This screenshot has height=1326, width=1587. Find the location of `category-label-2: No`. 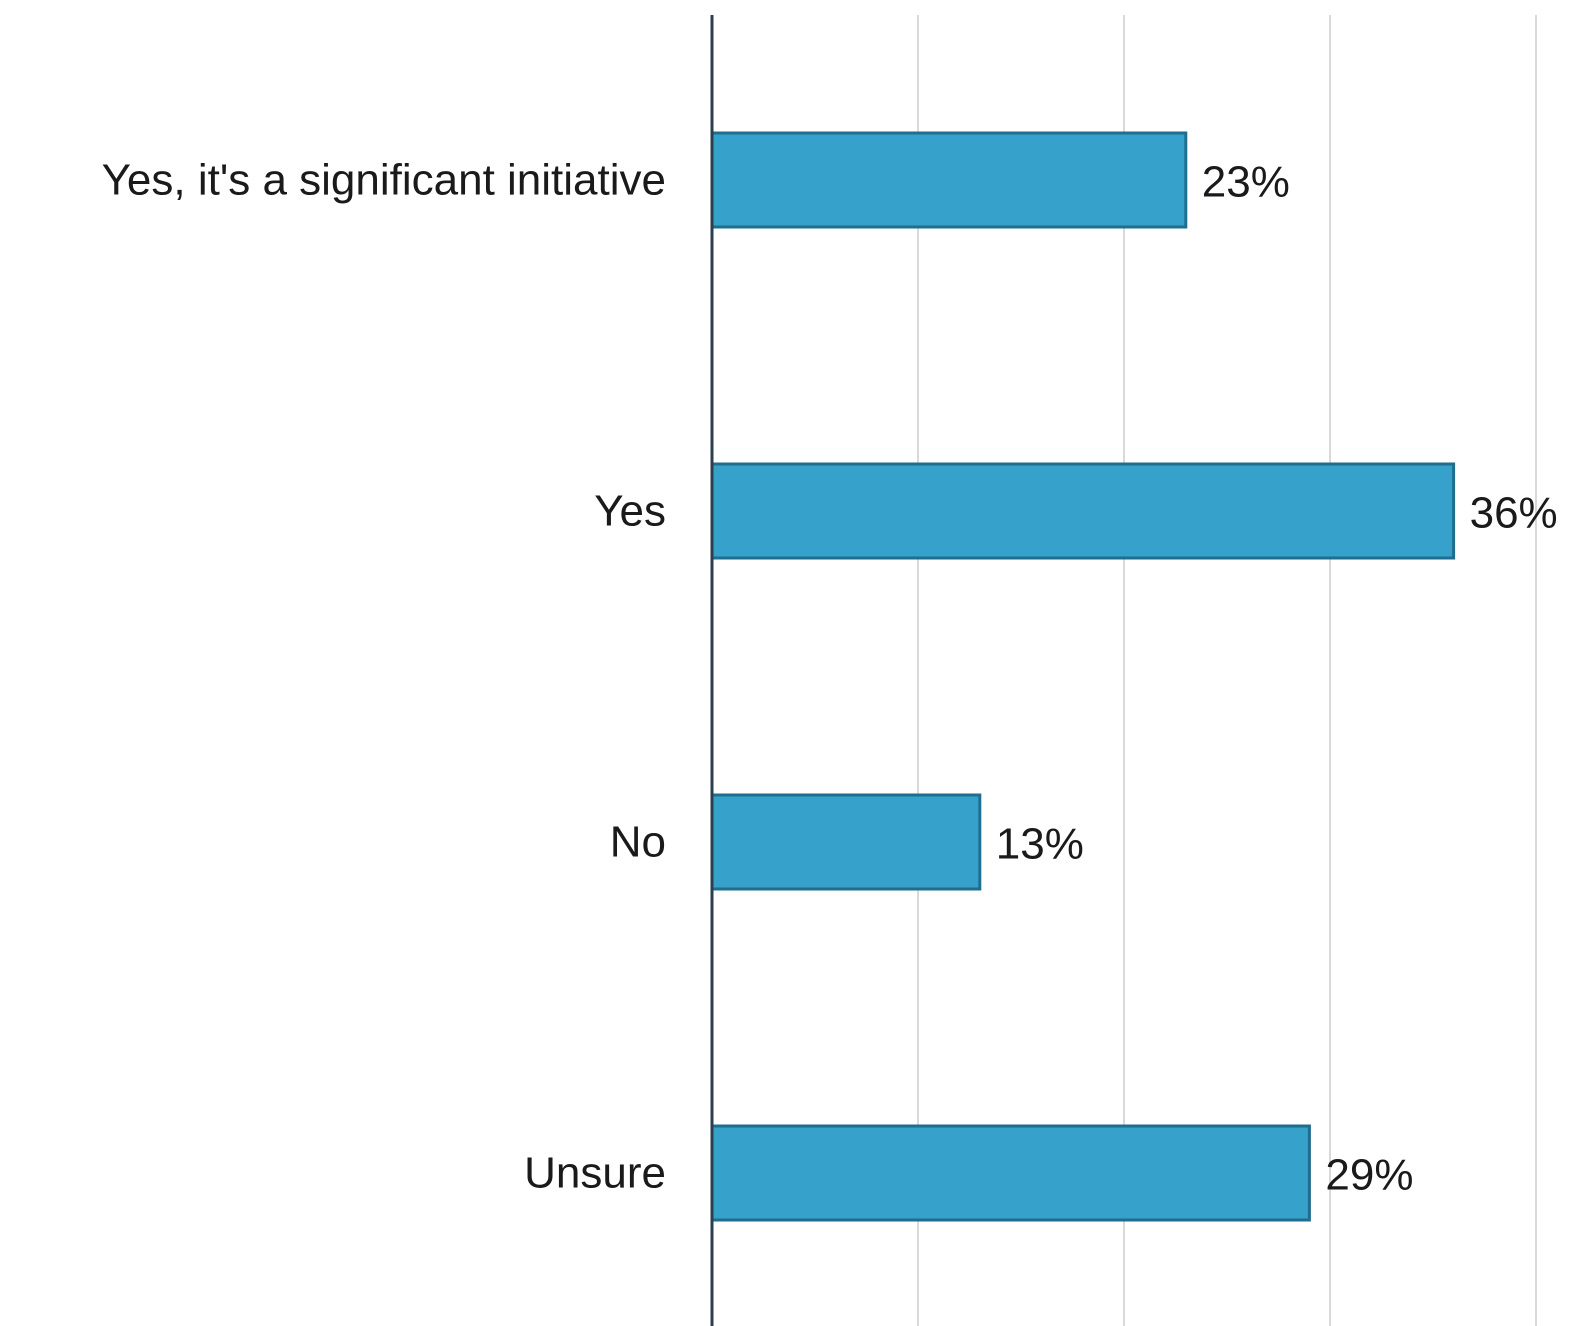

category-label-2: No is located at coordinates (638, 842).